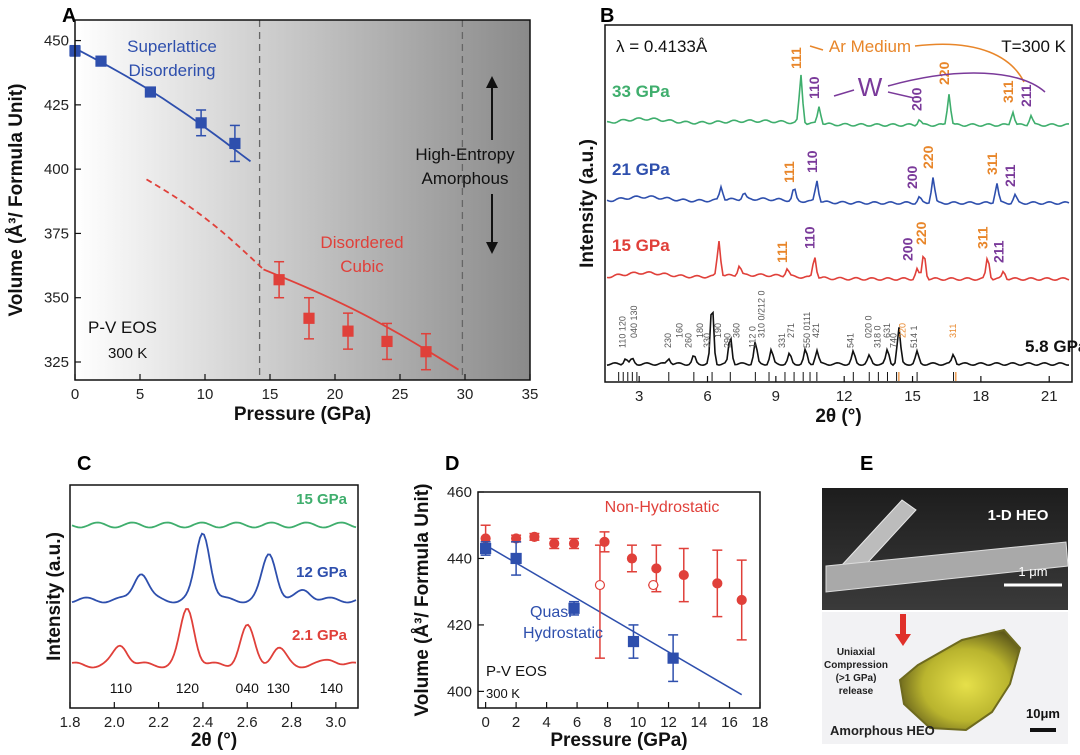  What do you see at coordinates (607, 722) in the screenshot?
I see `x-tick-label: 8` at bounding box center [607, 722].